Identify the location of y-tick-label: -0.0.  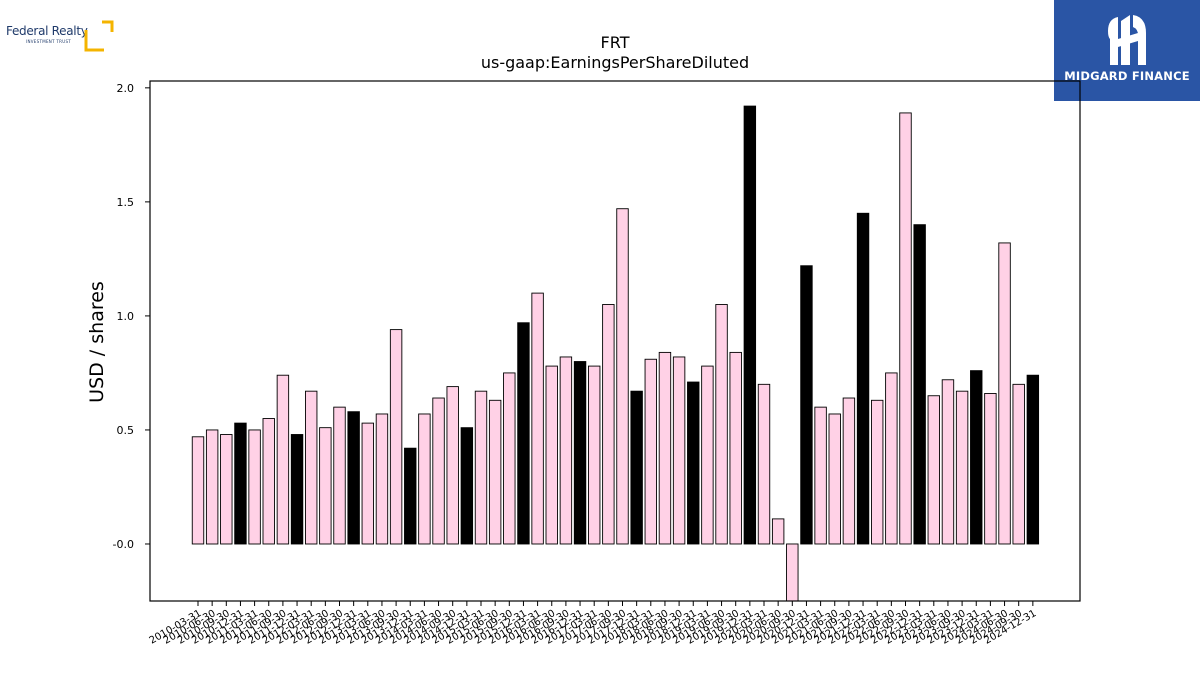
(123, 544).